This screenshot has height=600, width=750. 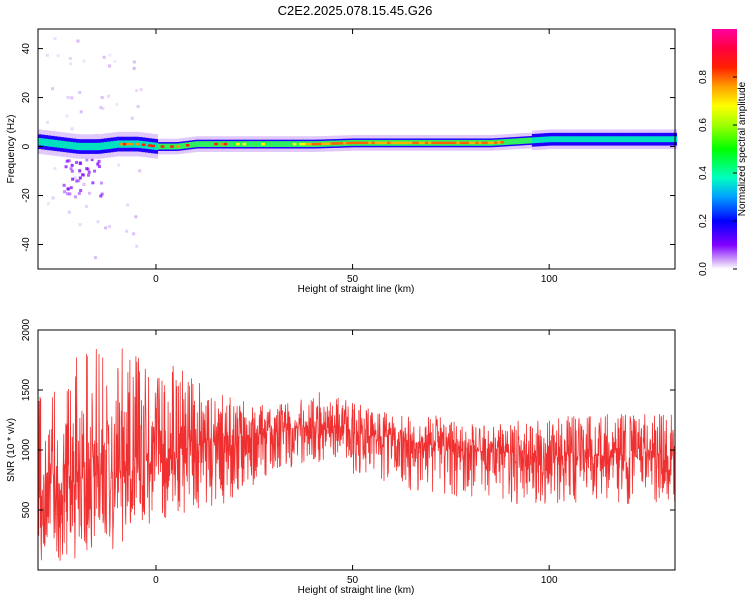 I want to click on colorbar-label: Normalized spectral amplitude, so click(x=742, y=148).